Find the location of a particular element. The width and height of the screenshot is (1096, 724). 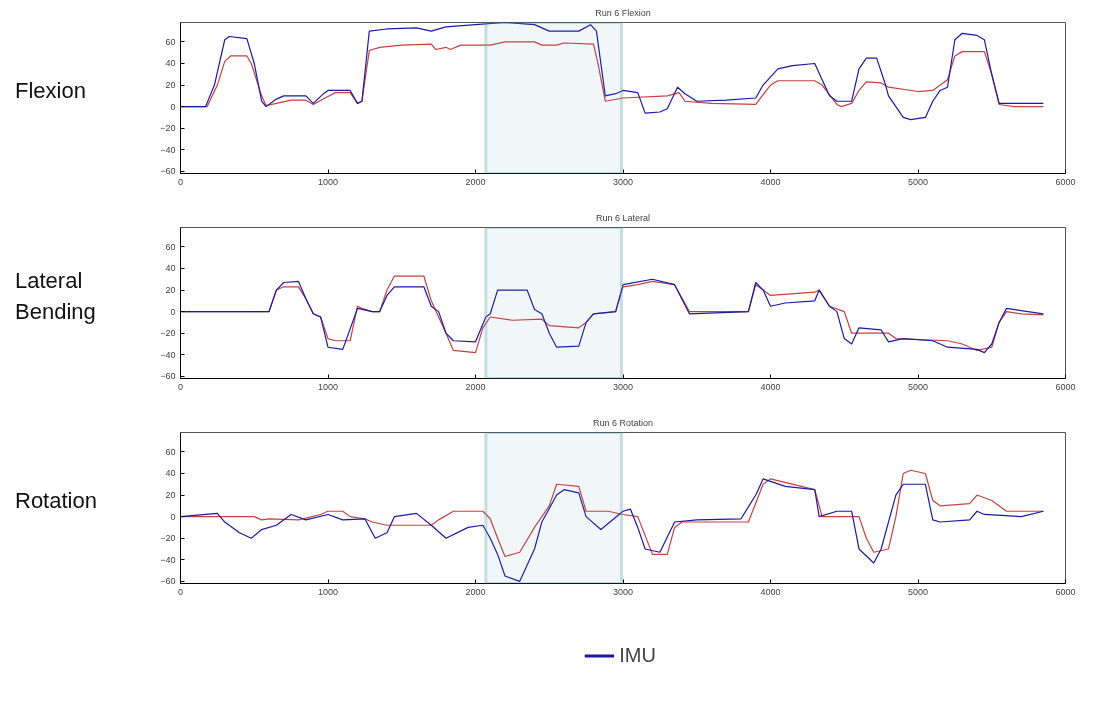

chart-title: Run 6 Flexion is located at coordinates (623, 12).